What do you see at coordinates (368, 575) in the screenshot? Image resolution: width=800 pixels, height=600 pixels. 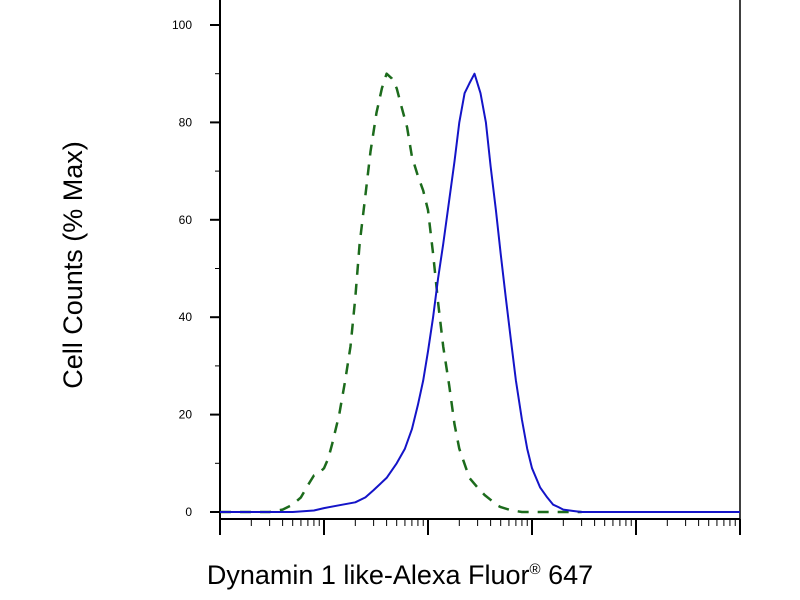 I see `x-axis-label-text: Dynamin 1 like-Alexa Fluor` at bounding box center [368, 575].